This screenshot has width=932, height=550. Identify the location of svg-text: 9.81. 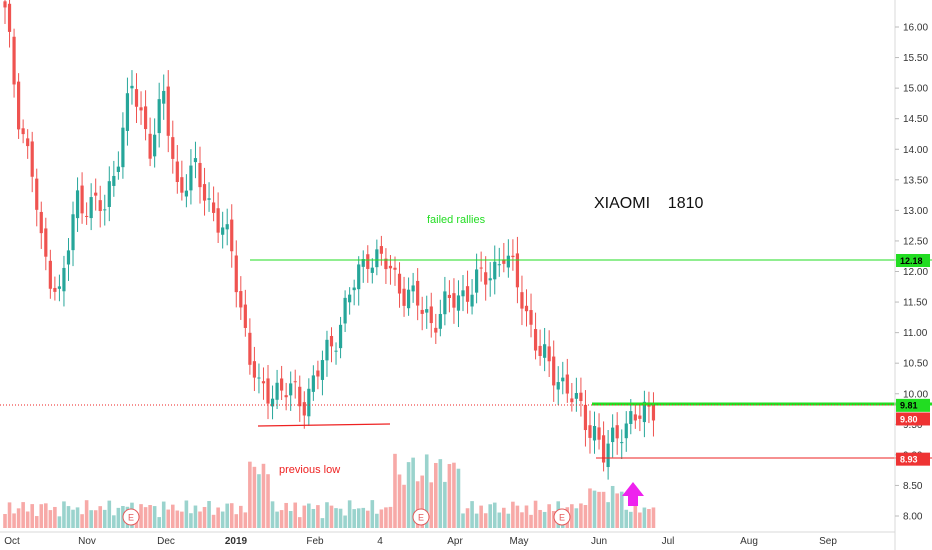
(909, 406).